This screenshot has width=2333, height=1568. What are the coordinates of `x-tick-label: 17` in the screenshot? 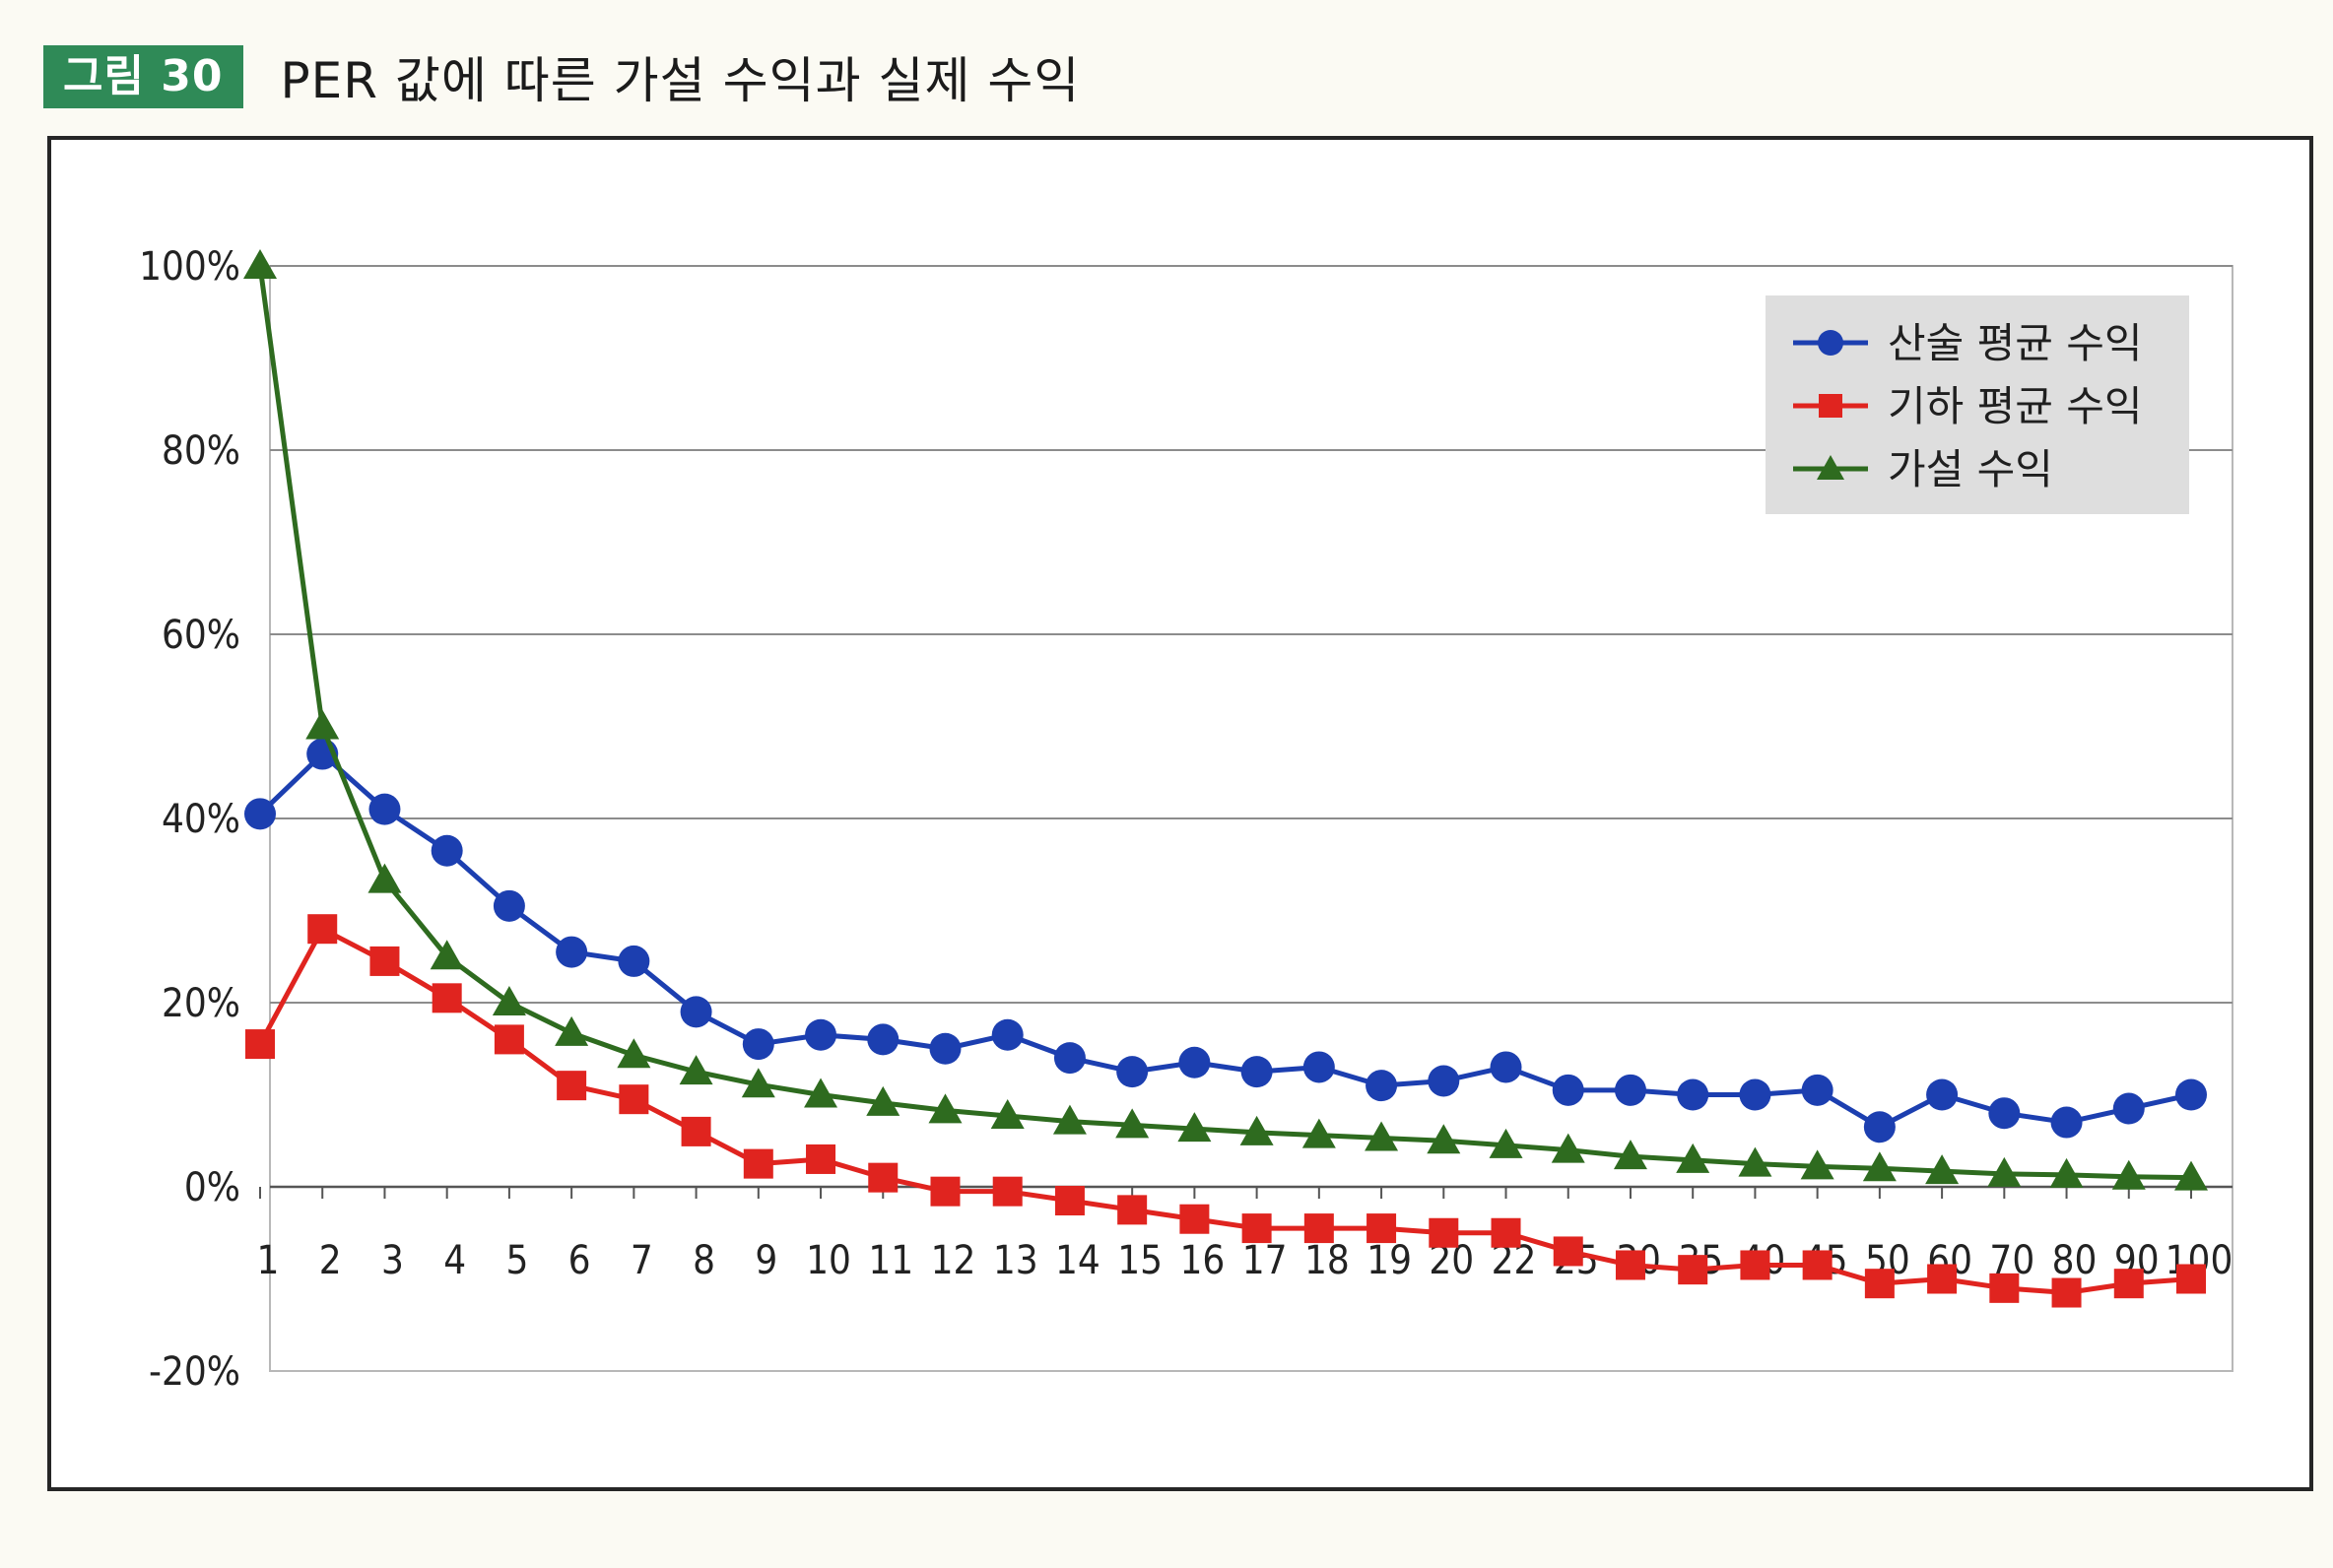 It's located at (1265, 1260).